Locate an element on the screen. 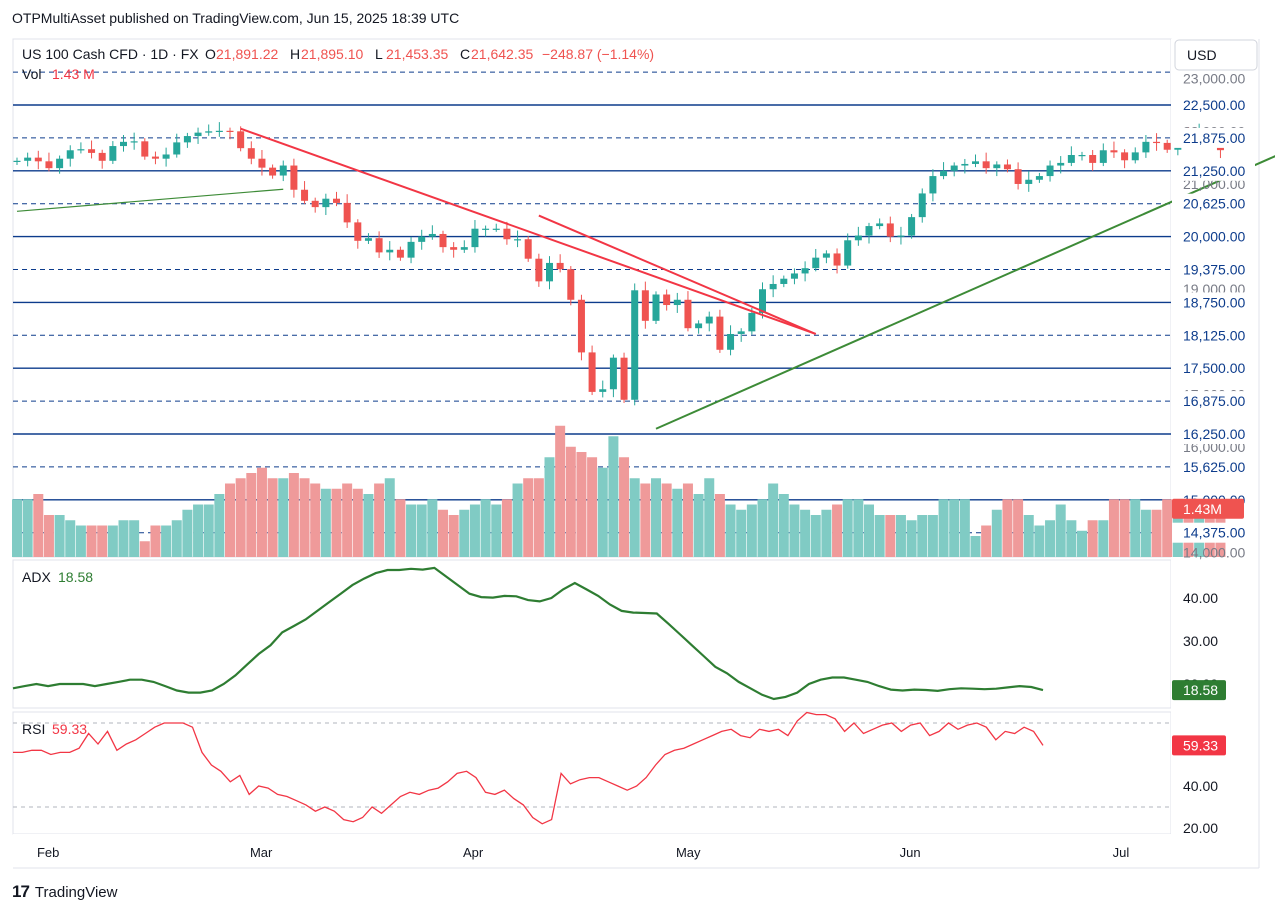 Image resolution: width=1275 pixels, height=913 pixels. adx-pane is located at coordinates (592, 634).